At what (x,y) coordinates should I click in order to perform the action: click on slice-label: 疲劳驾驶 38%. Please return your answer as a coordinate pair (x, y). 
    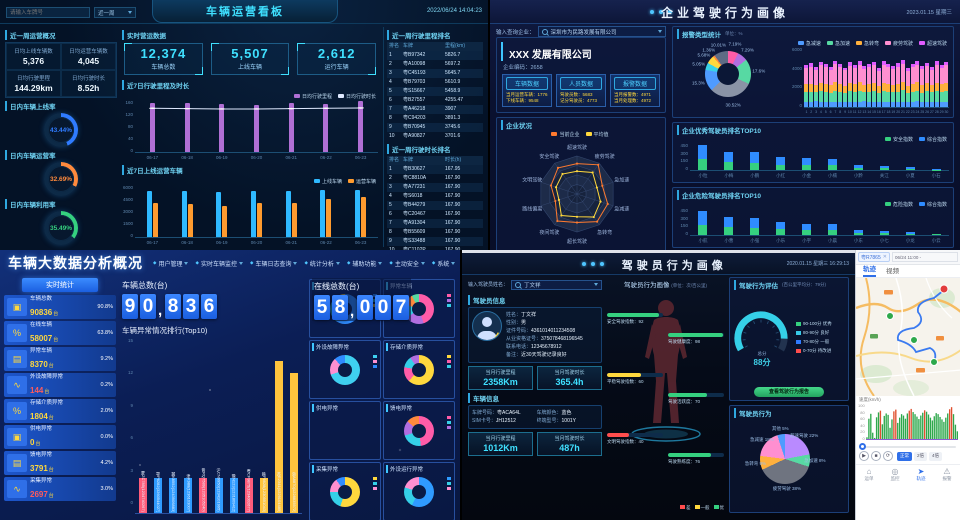
    Looking at the image, I should click on (787, 488).